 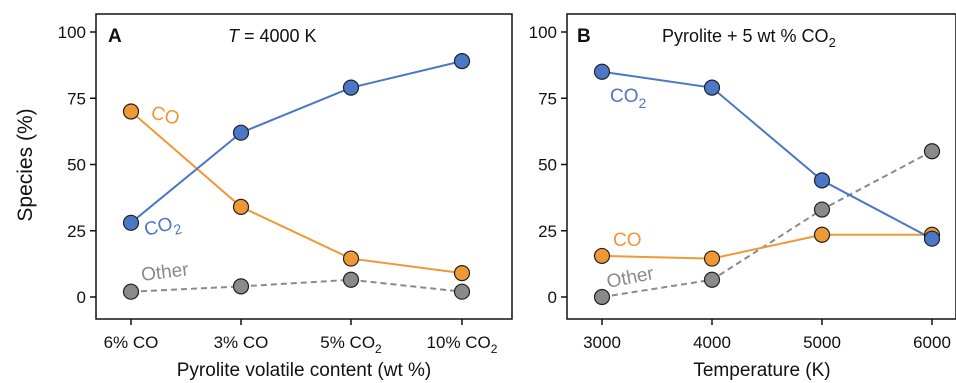 I want to click on panel-b-letter: B, so click(x=584, y=36).